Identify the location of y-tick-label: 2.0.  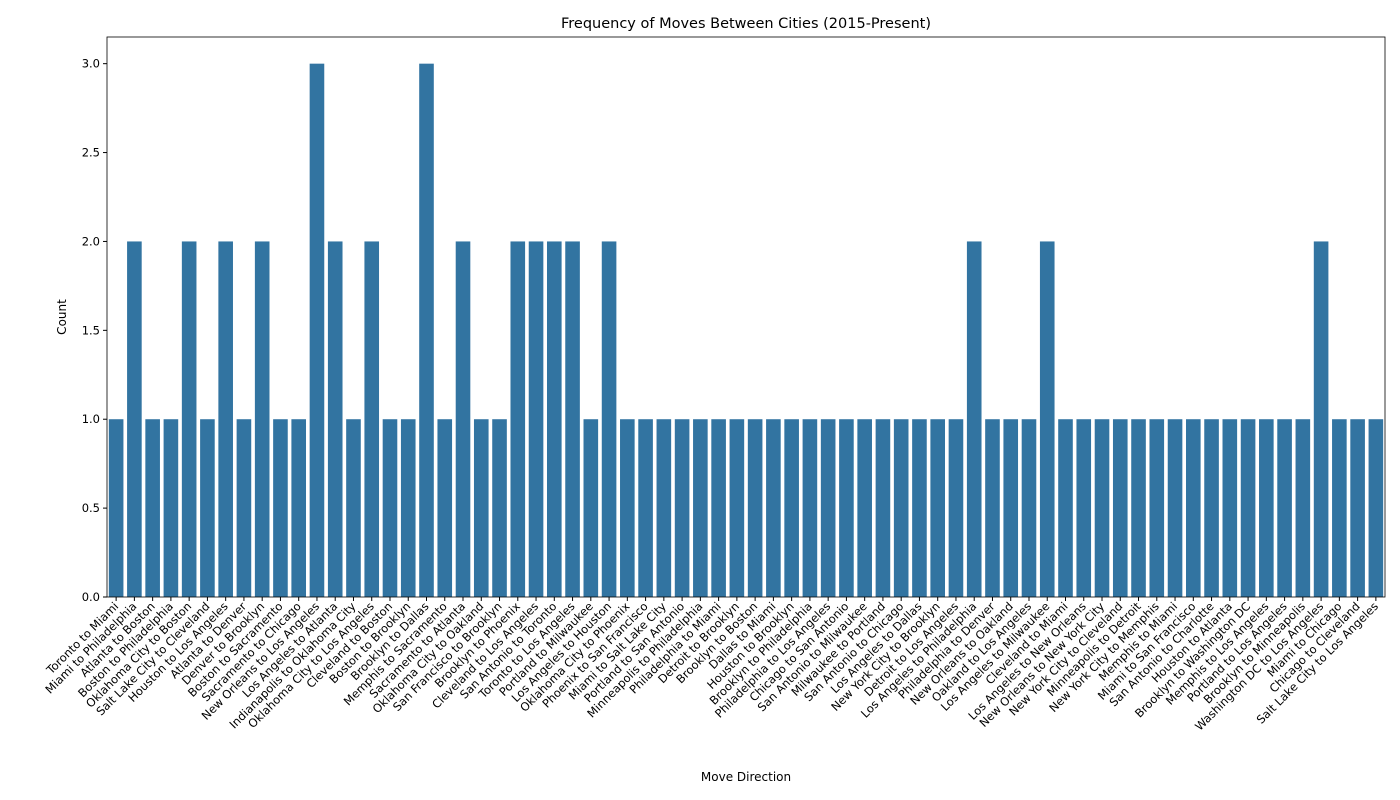
(91, 241).